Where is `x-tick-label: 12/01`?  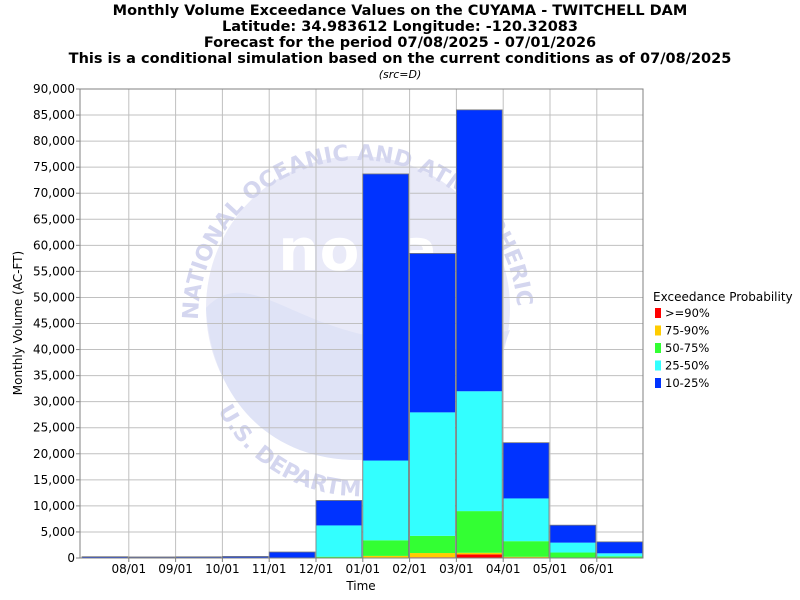 x-tick-label: 12/01 is located at coordinates (316, 569).